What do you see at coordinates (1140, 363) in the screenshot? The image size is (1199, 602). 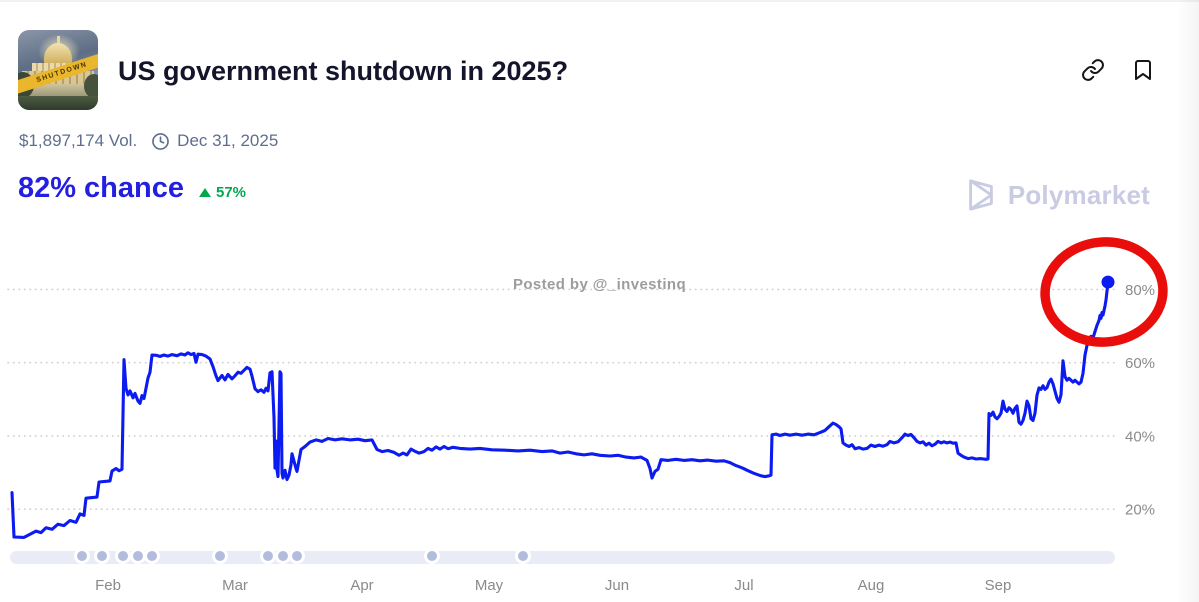 I see `y-axis-label: 60%` at bounding box center [1140, 363].